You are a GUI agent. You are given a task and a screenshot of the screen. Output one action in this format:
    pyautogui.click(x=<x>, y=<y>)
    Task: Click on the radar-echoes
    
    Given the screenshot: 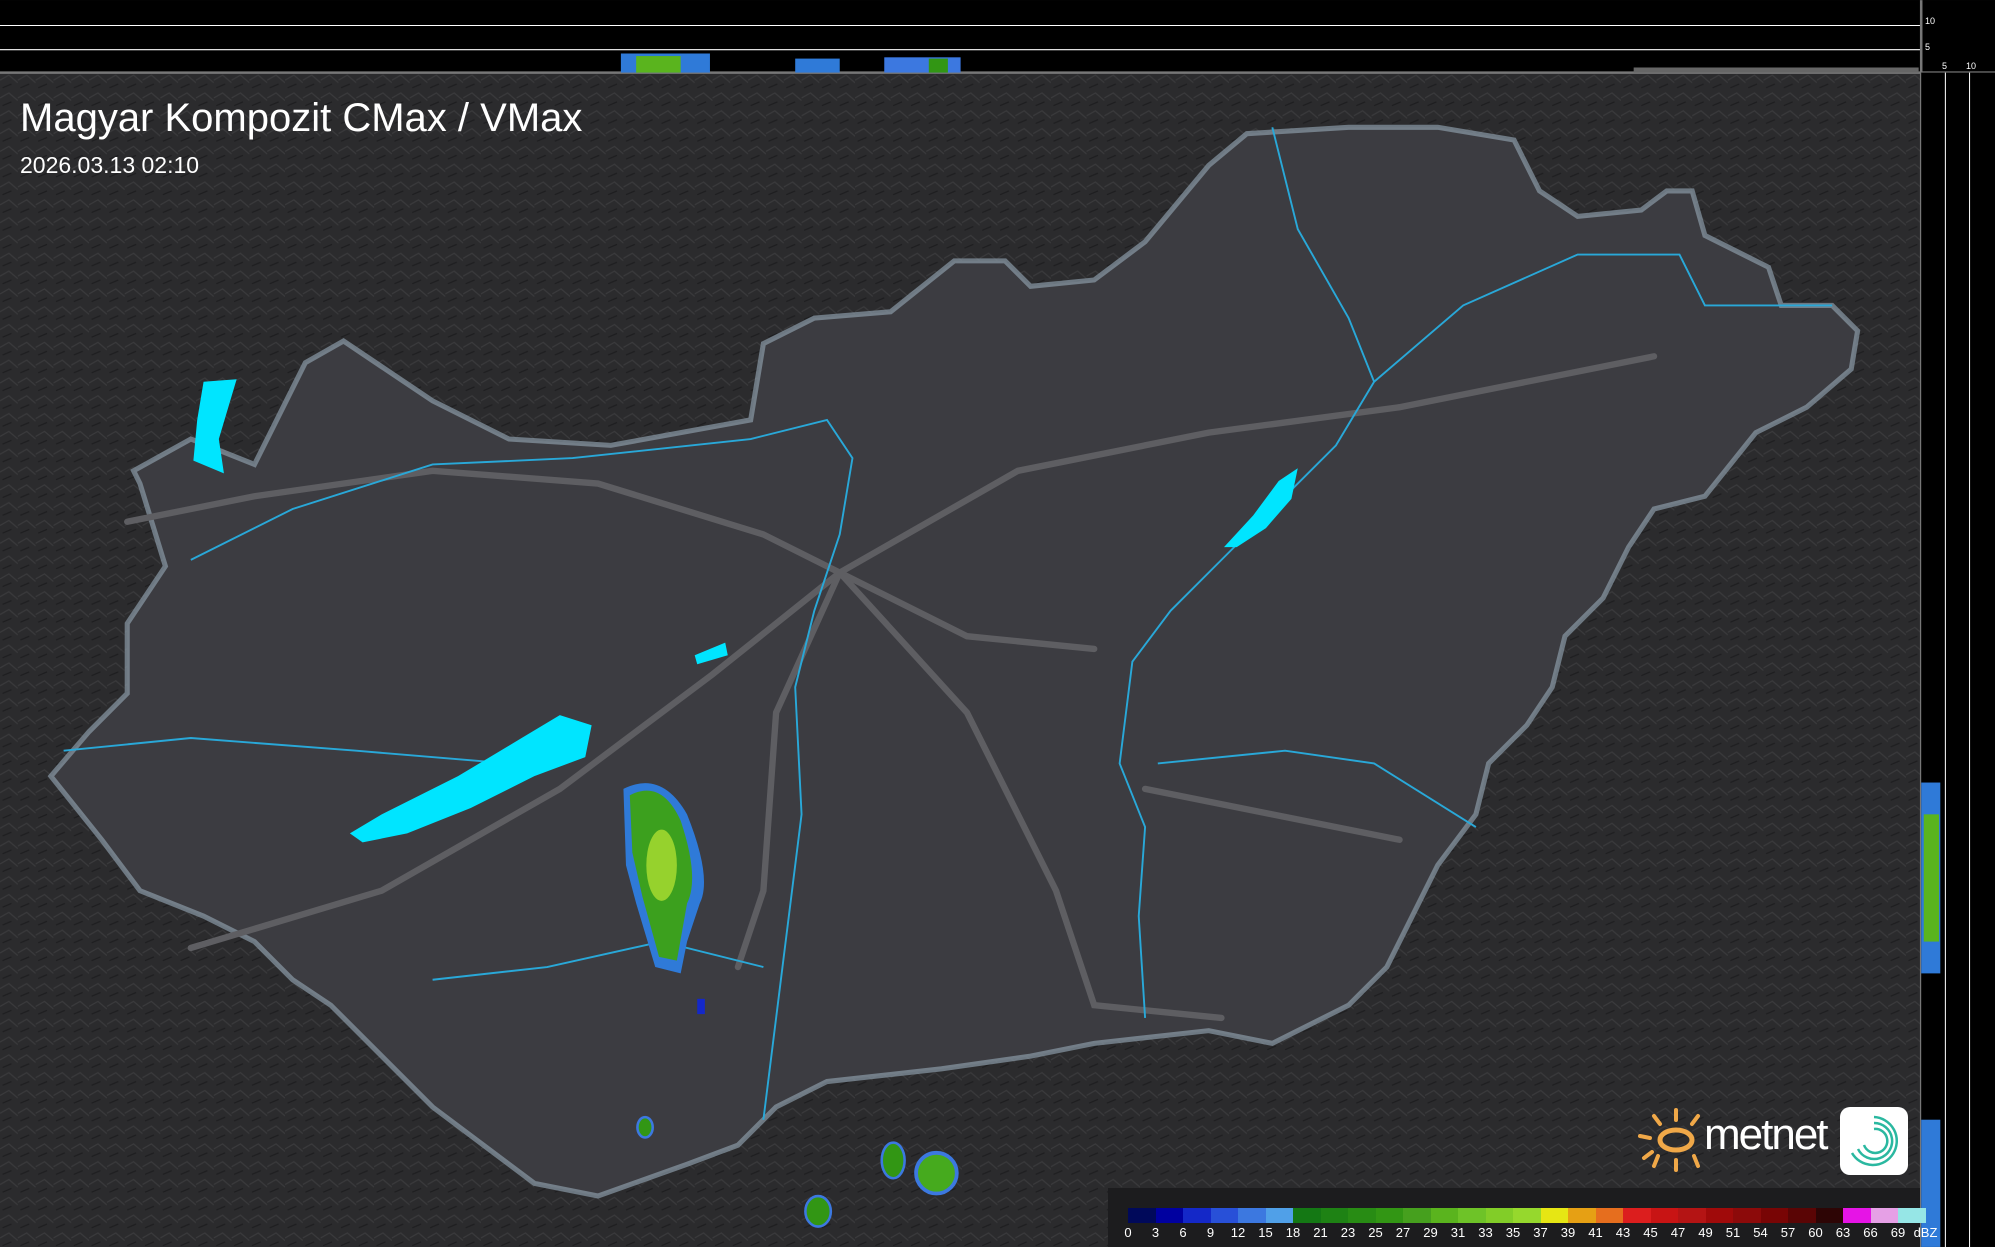 What is the action you would take?
    pyautogui.click(x=791, y=1005)
    